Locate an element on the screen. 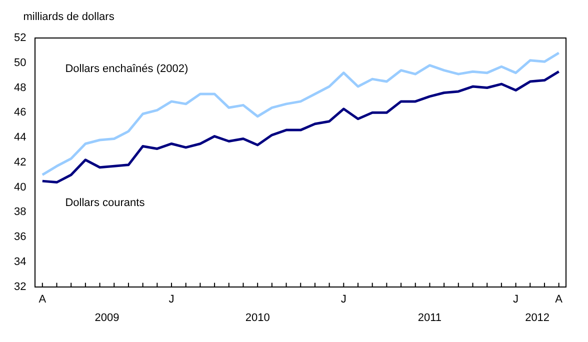 The height and width of the screenshot is (342, 588). y-axis-title: milliards de dollars is located at coordinates (69, 17).